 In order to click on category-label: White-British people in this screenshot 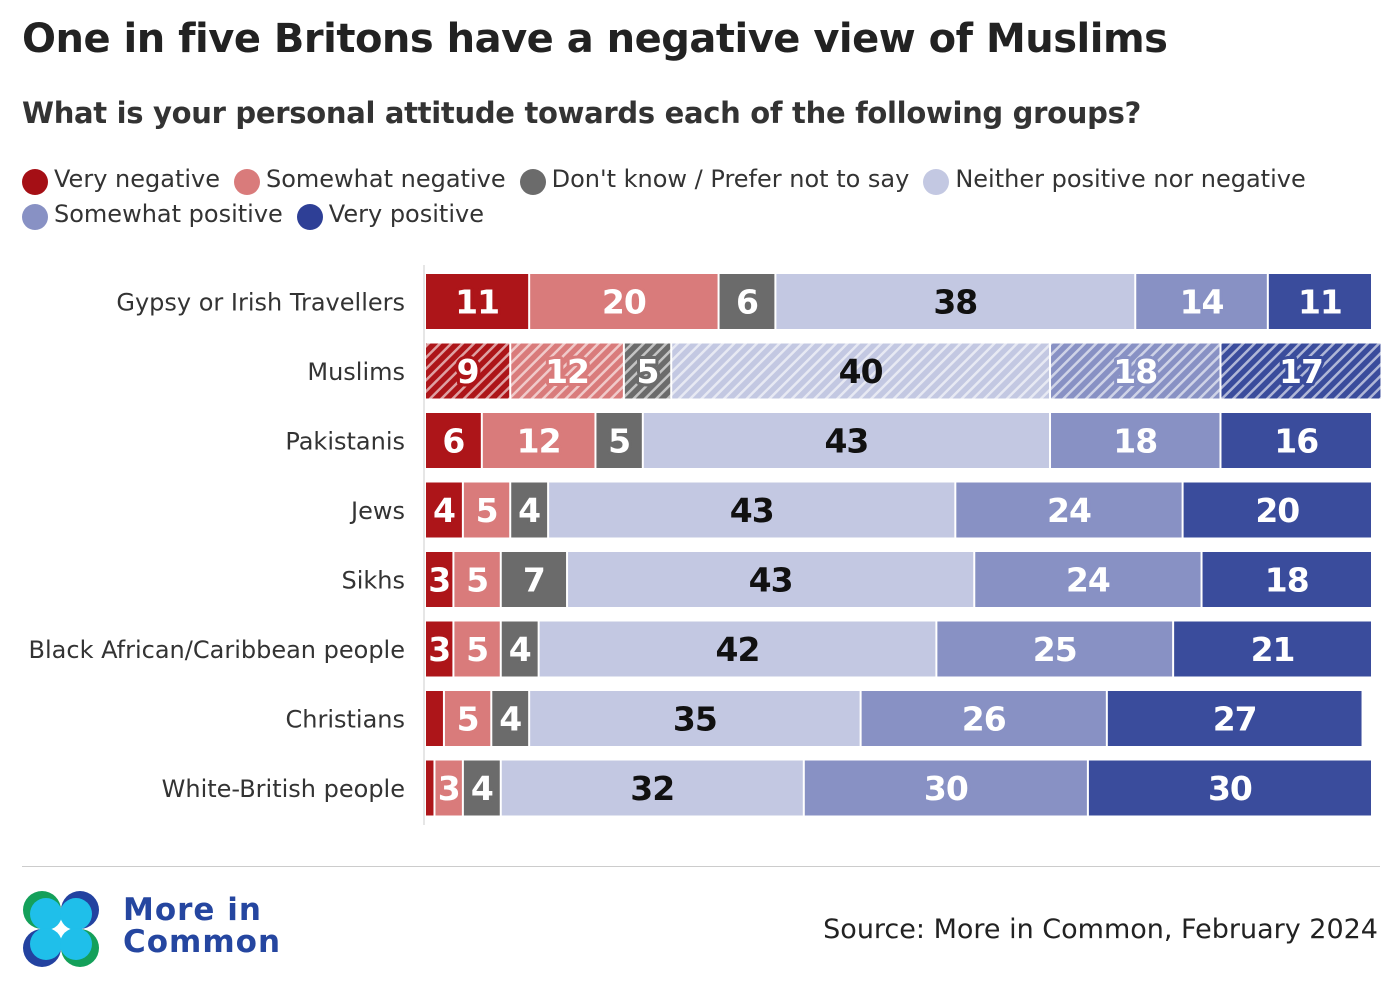, I will do `click(283, 789)`.